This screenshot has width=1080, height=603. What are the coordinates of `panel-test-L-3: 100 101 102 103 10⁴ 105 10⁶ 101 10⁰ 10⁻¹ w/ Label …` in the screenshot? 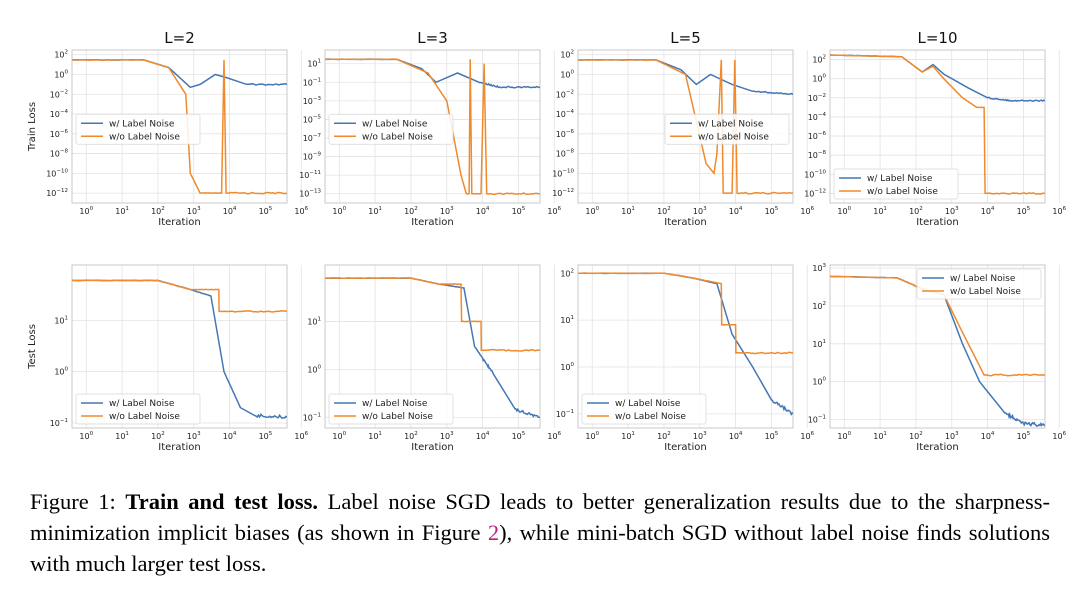 It's located at (432, 358).